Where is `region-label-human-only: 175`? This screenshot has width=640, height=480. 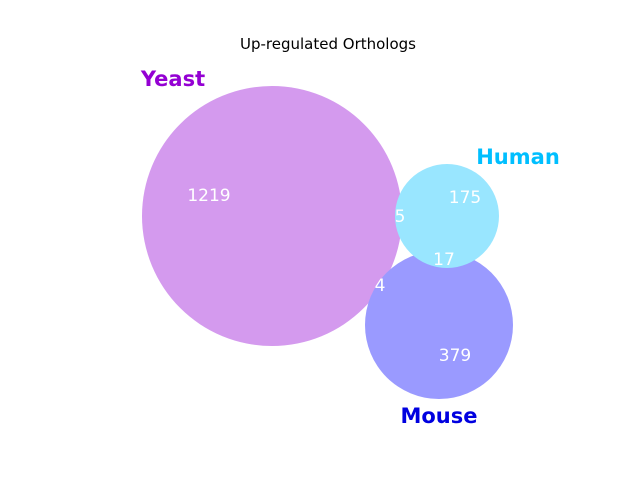
region-label-human-only: 175 is located at coordinates (465, 198).